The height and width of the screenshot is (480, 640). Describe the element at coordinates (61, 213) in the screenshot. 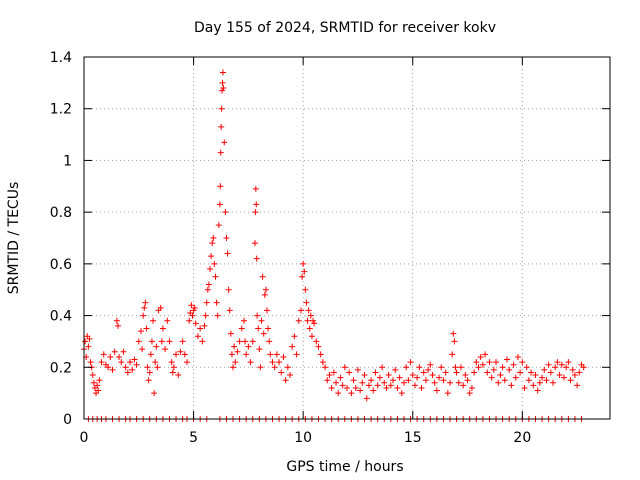

I see `y-tick-label: 0.8` at that location.